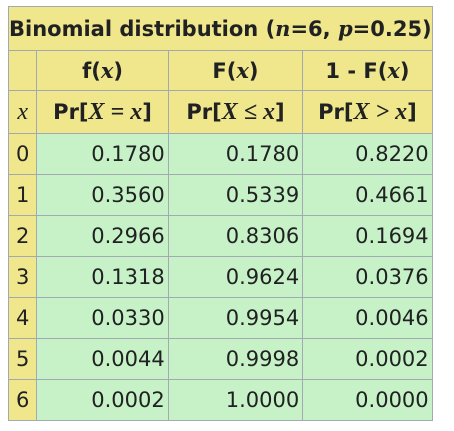 Image resolution: width=454 pixels, height=431 pixels. Describe the element at coordinates (235, 400) in the screenshot. I see `cdf-value: 1.0000` at that location.